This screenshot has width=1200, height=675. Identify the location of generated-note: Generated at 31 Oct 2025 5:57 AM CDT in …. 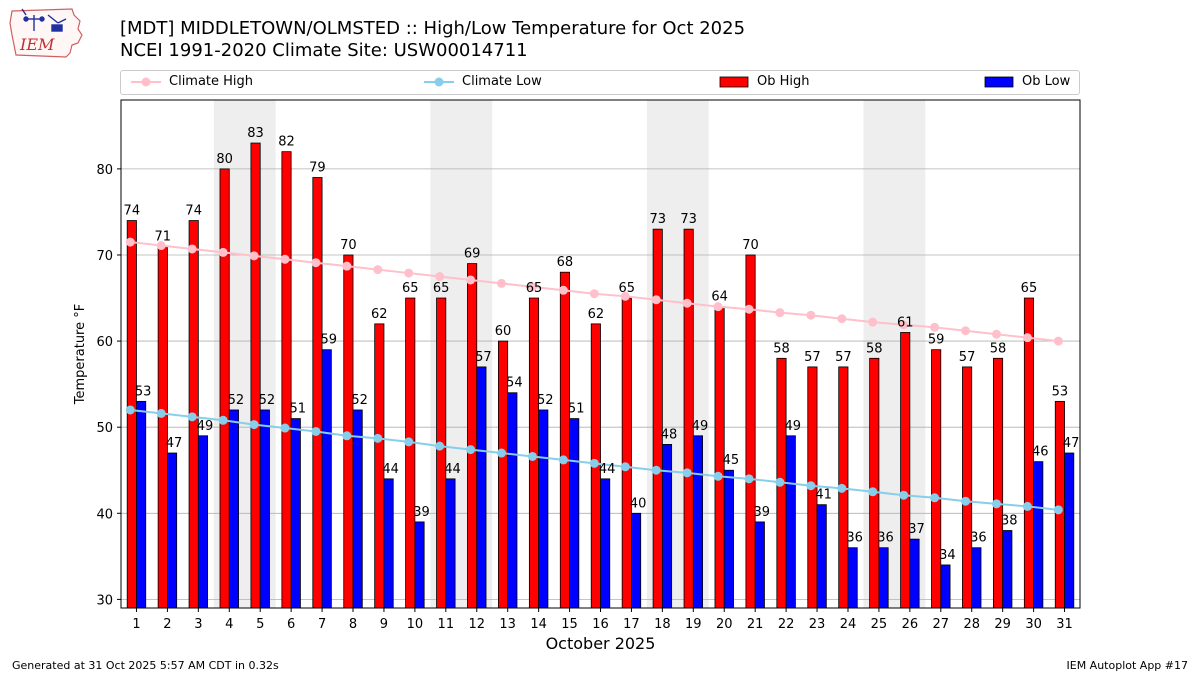
(145, 665).